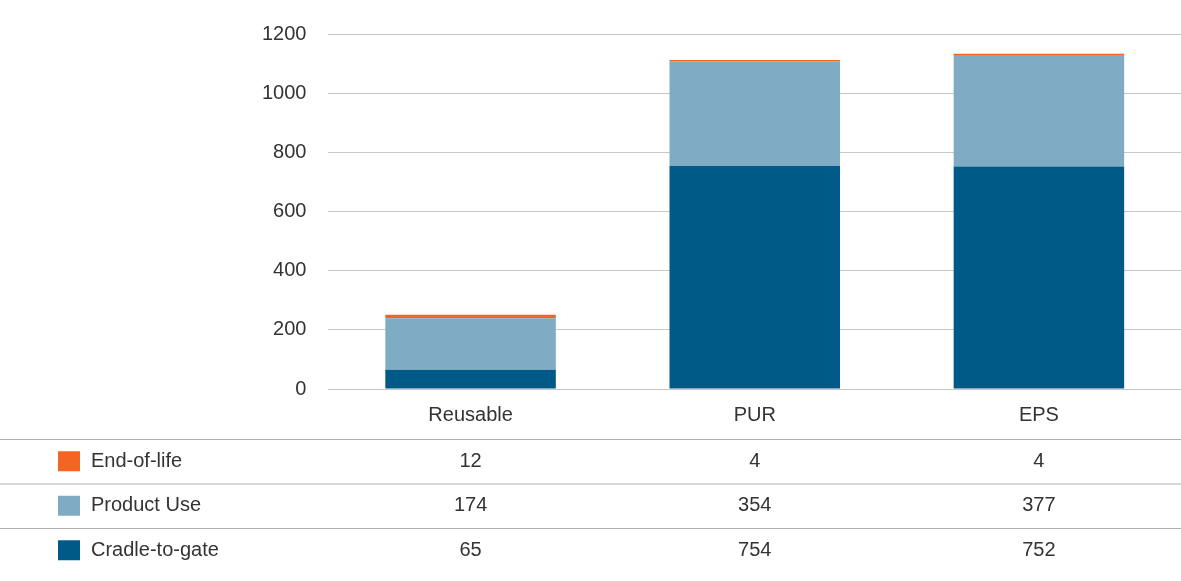 This screenshot has height=581, width=1181. Describe the element at coordinates (754, 413) in the screenshot. I see `x-tick-label: PUR` at that location.